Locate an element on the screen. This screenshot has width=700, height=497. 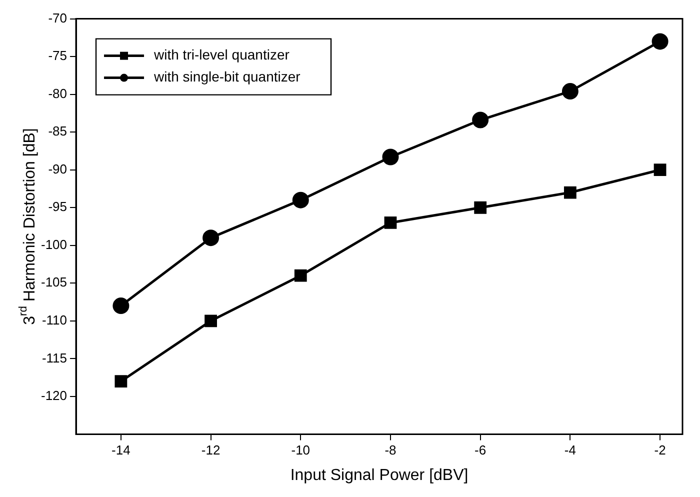
x-tick-label: -12 is located at coordinates (210, 450).